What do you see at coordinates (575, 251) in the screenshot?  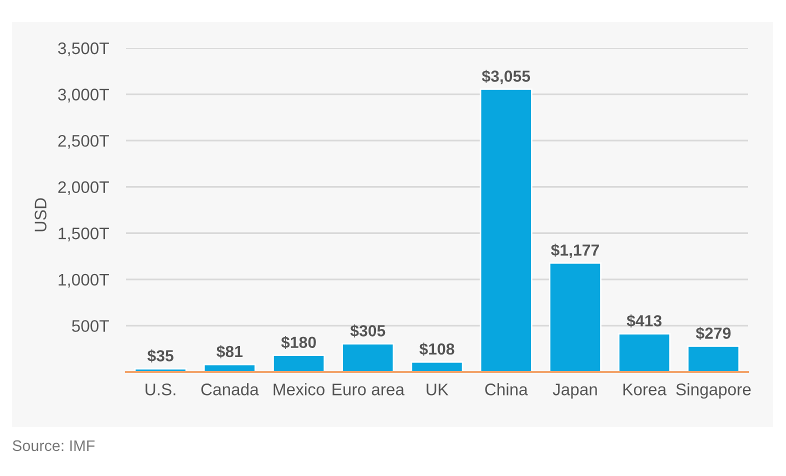 I see `data-label: $1,177` at bounding box center [575, 251].